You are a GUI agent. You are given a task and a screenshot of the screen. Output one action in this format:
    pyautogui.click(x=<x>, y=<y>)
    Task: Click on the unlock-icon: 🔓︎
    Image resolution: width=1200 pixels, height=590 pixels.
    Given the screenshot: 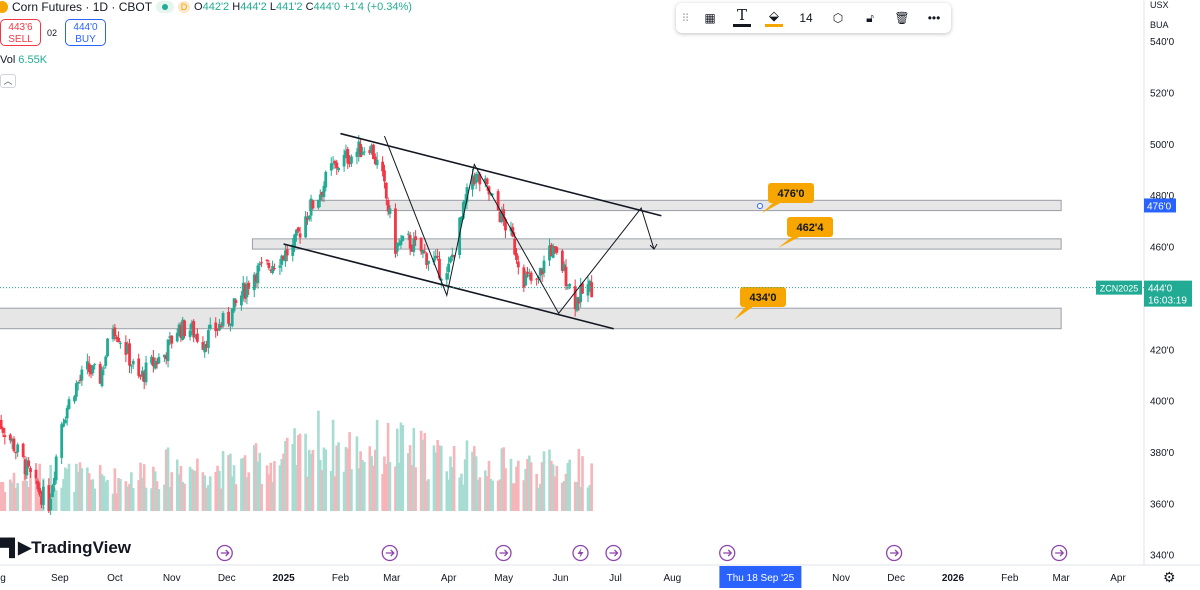 What is the action you would take?
    pyautogui.click(x=870, y=17)
    